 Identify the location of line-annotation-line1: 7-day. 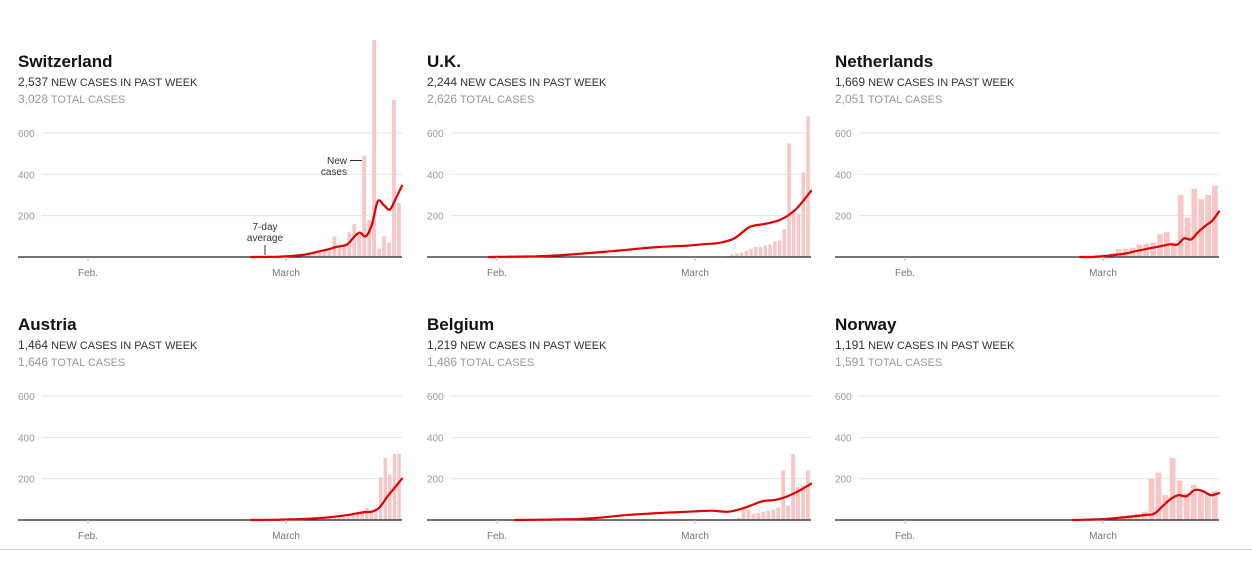
(264, 227).